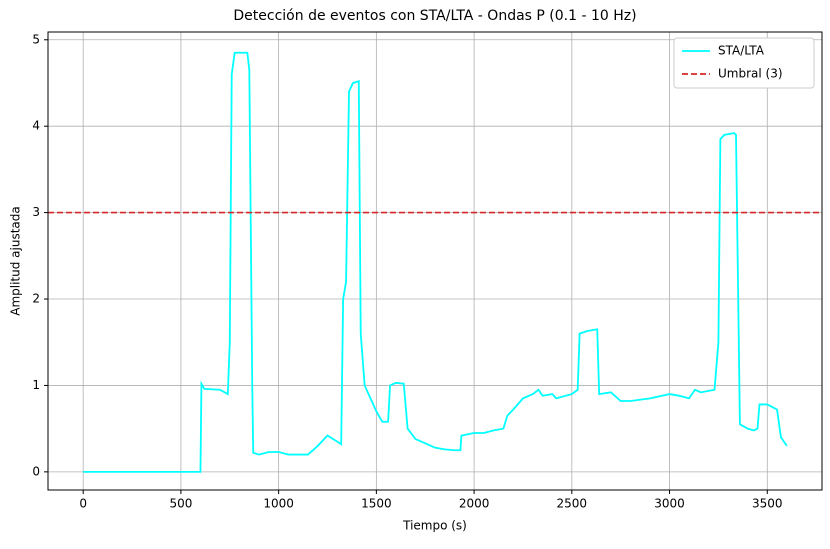 This screenshot has height=549, width=830. Describe the element at coordinates (36, 471) in the screenshot. I see `y-tick-label: 0` at that location.